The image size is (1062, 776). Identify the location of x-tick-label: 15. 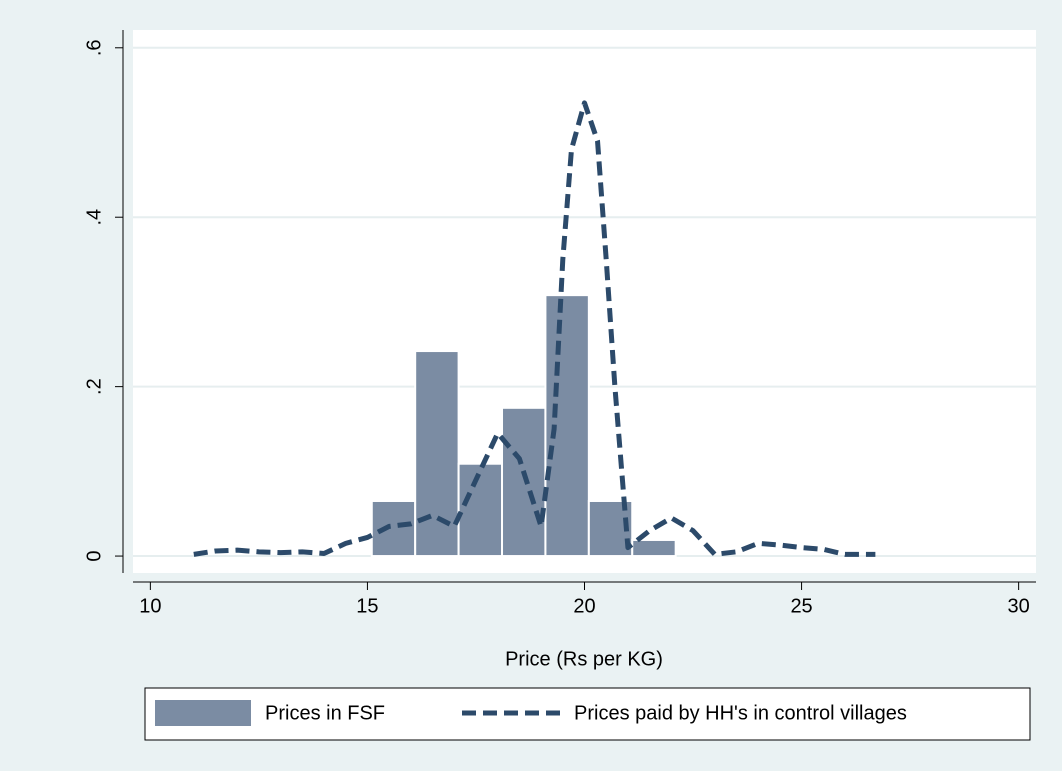
(367, 606).